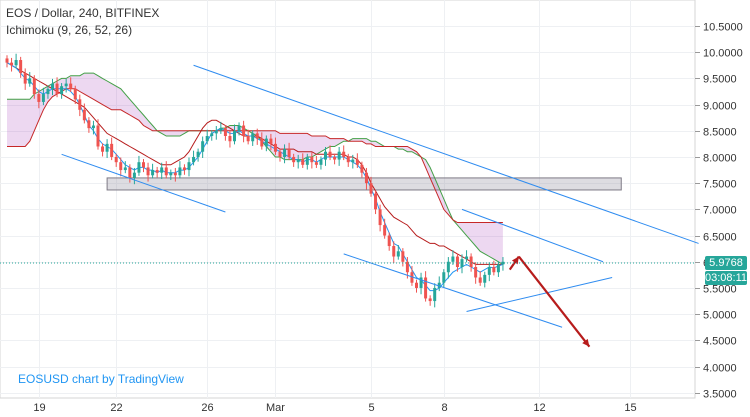 This screenshot has height=417, width=750. I want to click on symbol-title: EOS / Dollar, 240, BITFINEX, so click(83, 13).